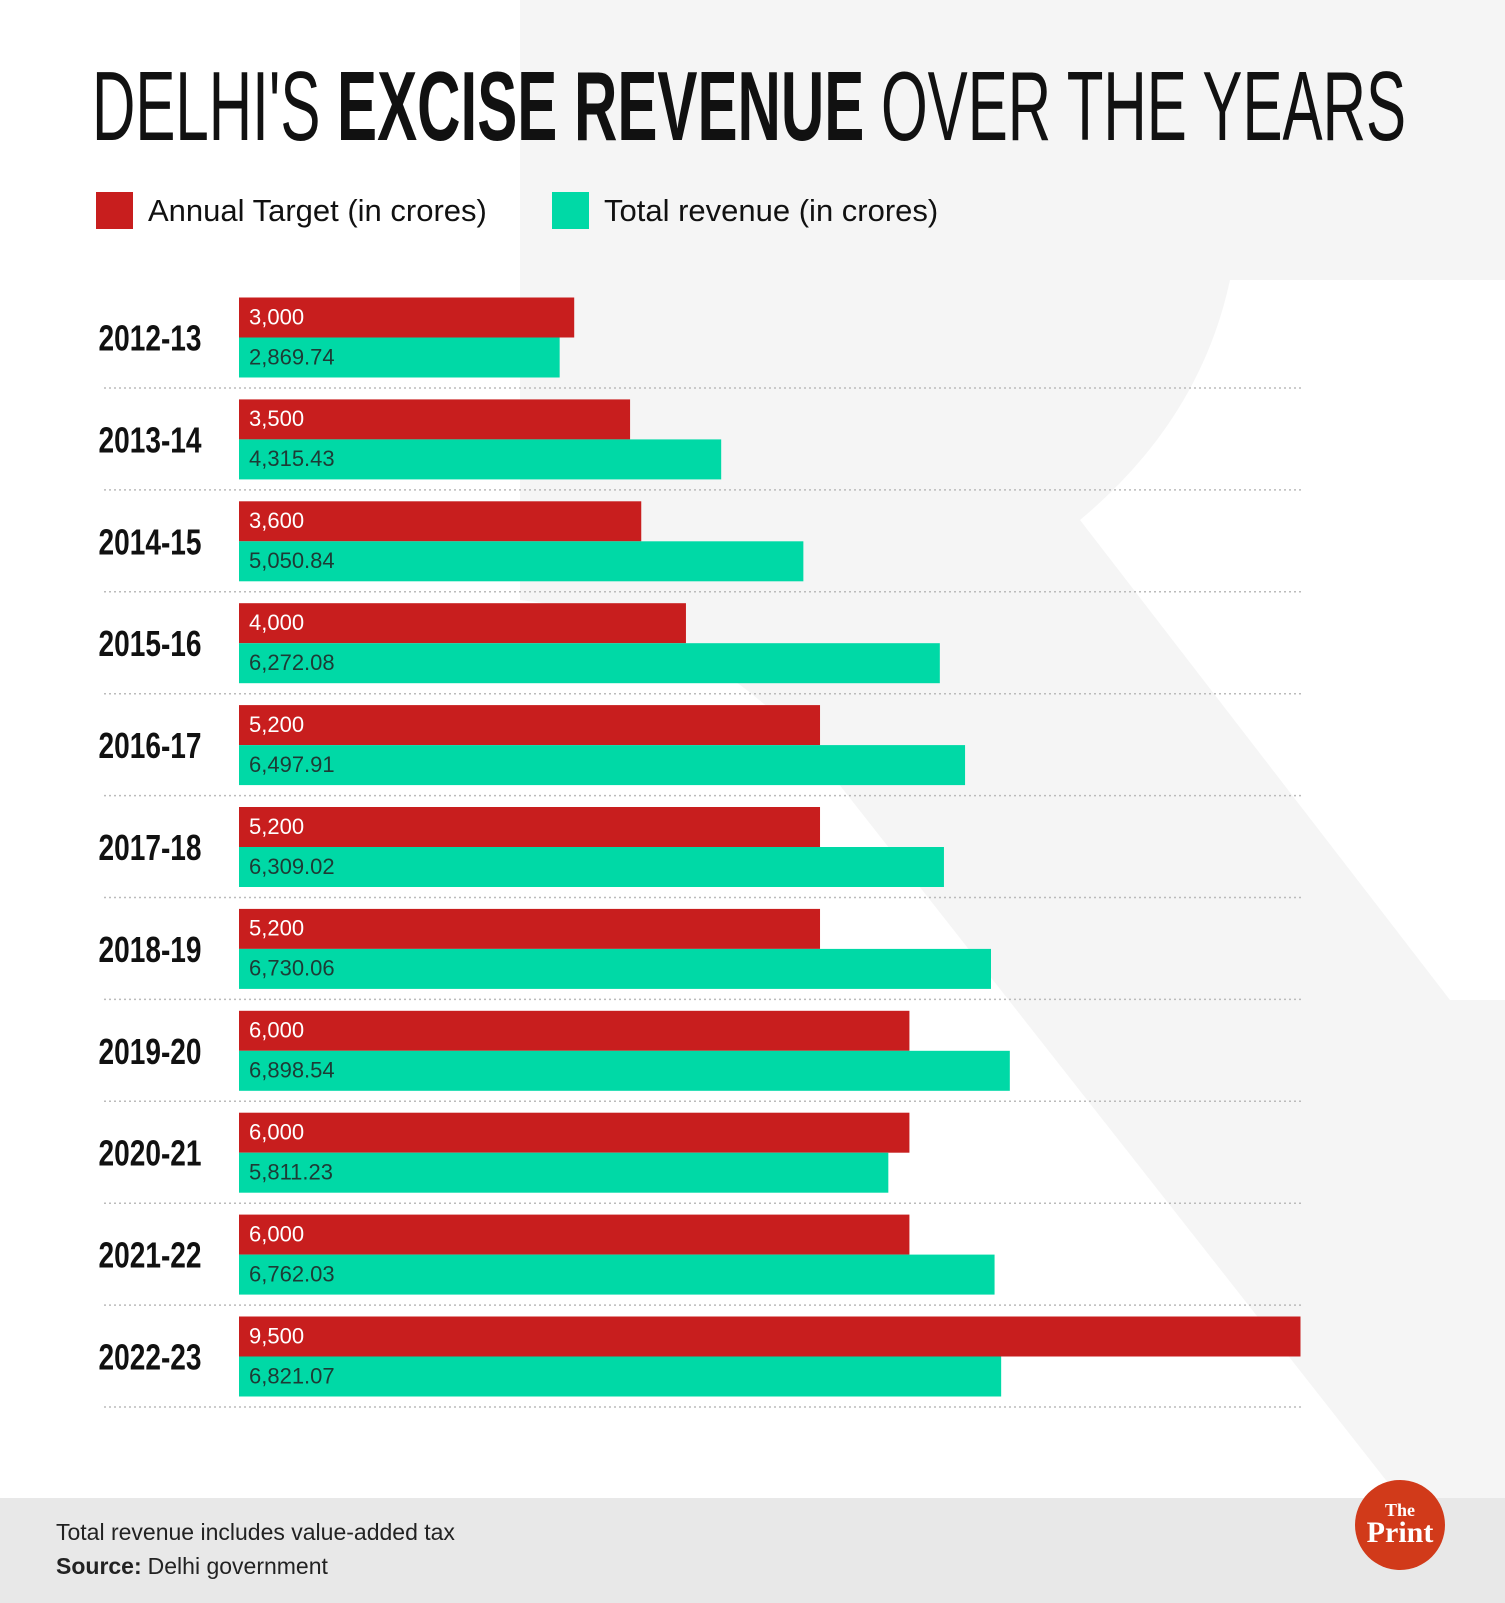  Describe the element at coordinates (1400, 1532) in the screenshot. I see `logo-text: Print` at that location.